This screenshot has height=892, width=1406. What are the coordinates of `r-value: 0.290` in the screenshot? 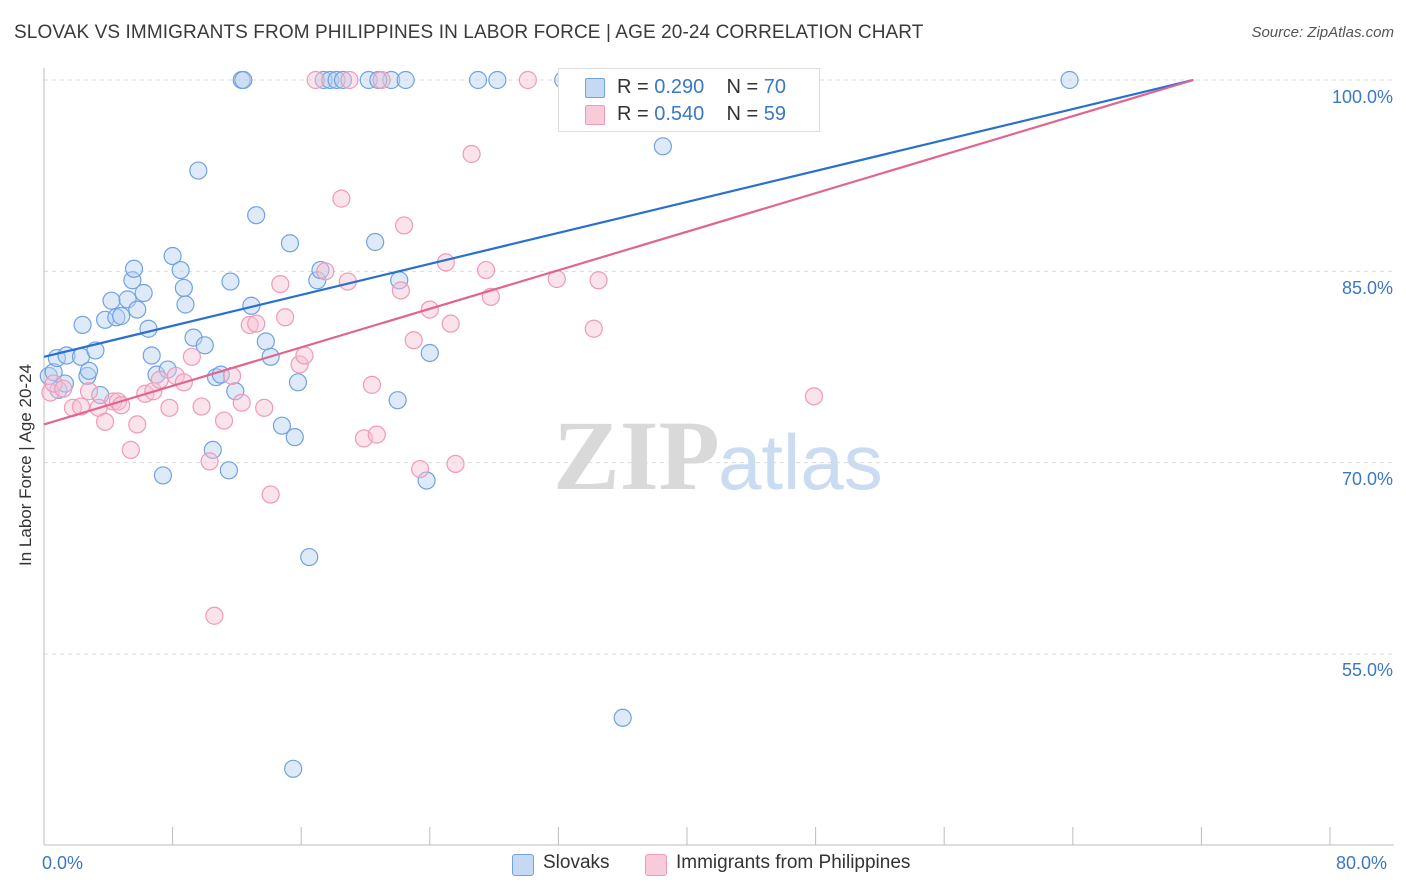 It's located at (679, 87).